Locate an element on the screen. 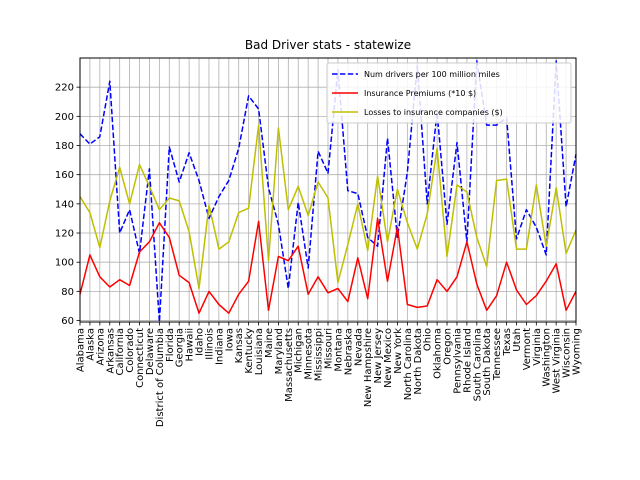 The image size is (640, 480). x-tick-label: District of Columbia is located at coordinates (160, 377).